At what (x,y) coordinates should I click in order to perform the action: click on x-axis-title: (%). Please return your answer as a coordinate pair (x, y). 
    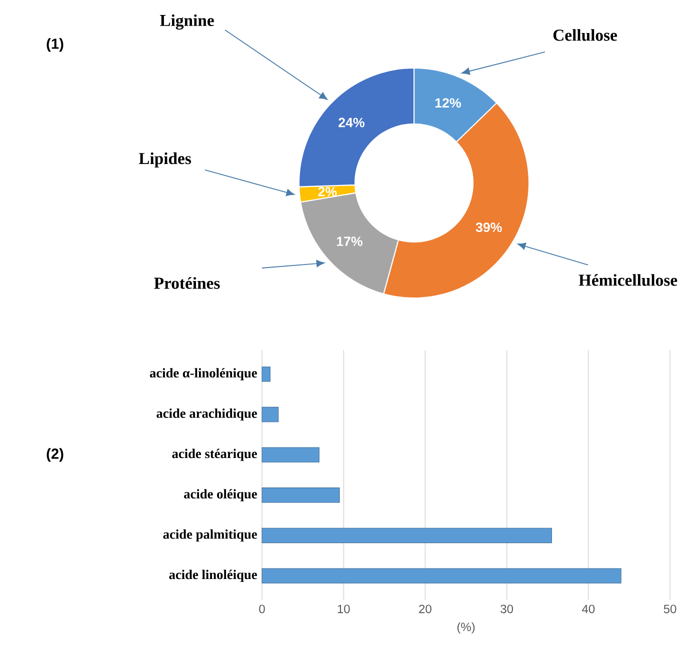
    Looking at the image, I should click on (466, 628).